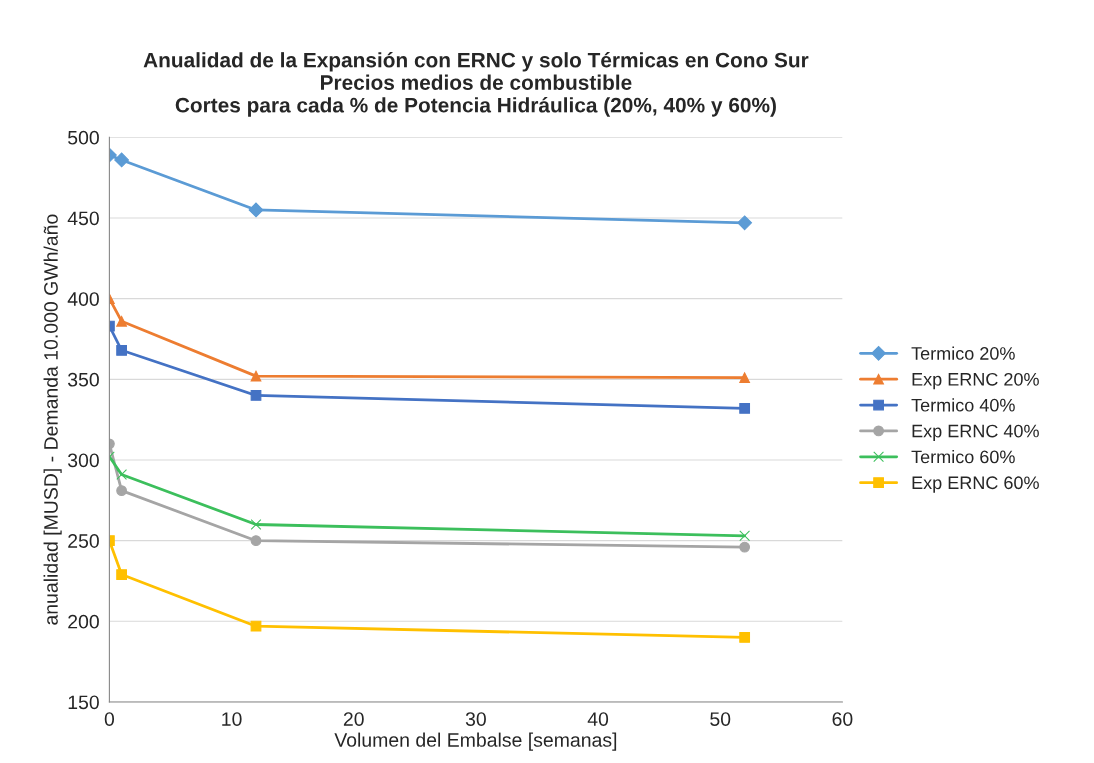 This screenshot has height=763, width=1094. What do you see at coordinates (975, 381) in the screenshot?
I see `legend-label: Exp ERNC 20%` at bounding box center [975, 381].